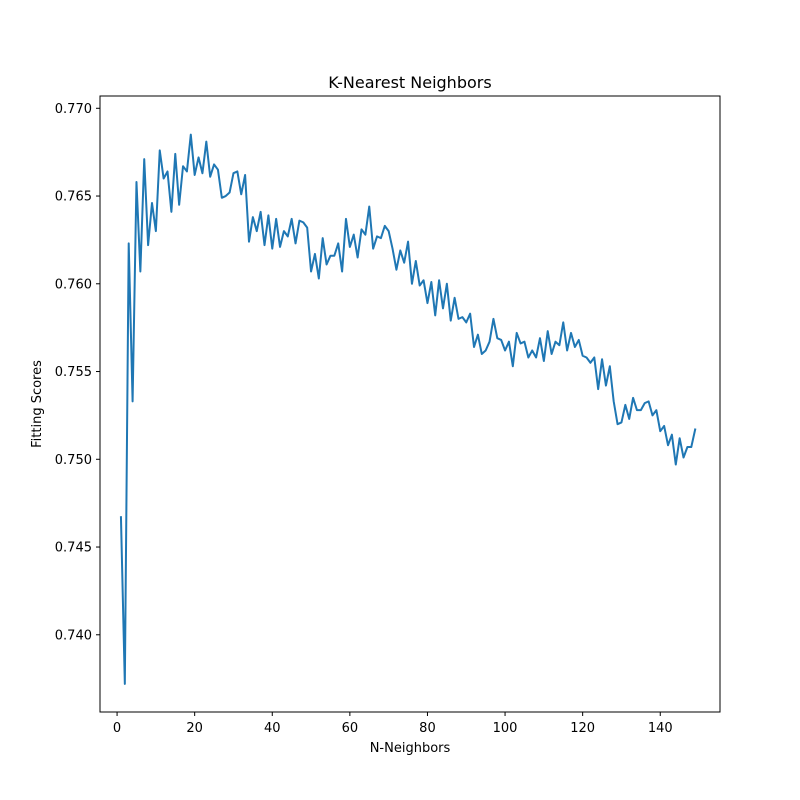 The image size is (800, 800). What do you see at coordinates (73, 635) in the screenshot?
I see `y-tick-label: 0.740` at bounding box center [73, 635].